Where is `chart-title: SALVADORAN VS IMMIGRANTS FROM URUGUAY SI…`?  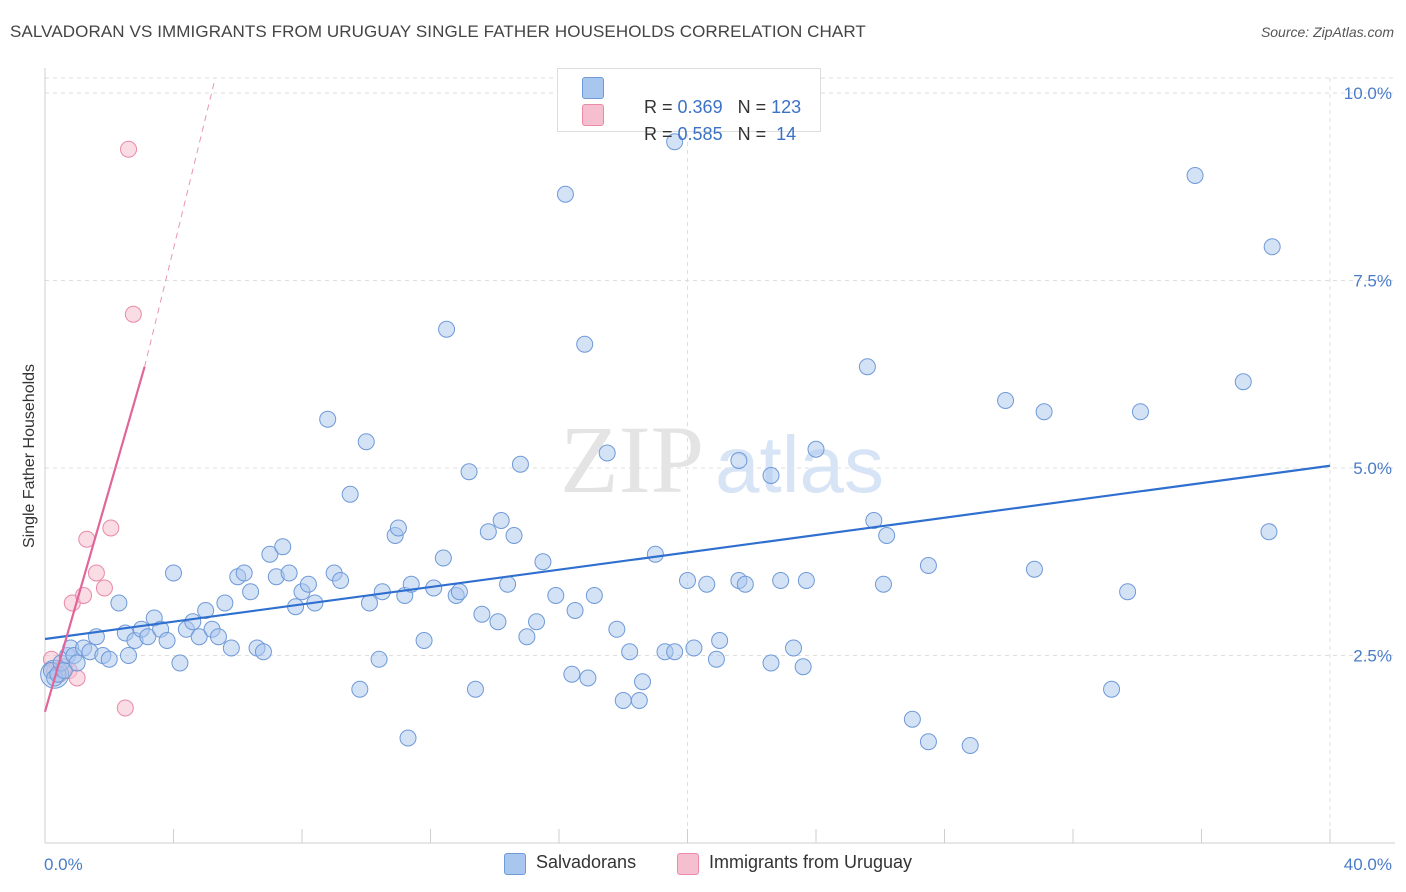 chart-title: SALVADORAN VS IMMIGRANTS FROM URUGUAY SI… is located at coordinates (438, 31).